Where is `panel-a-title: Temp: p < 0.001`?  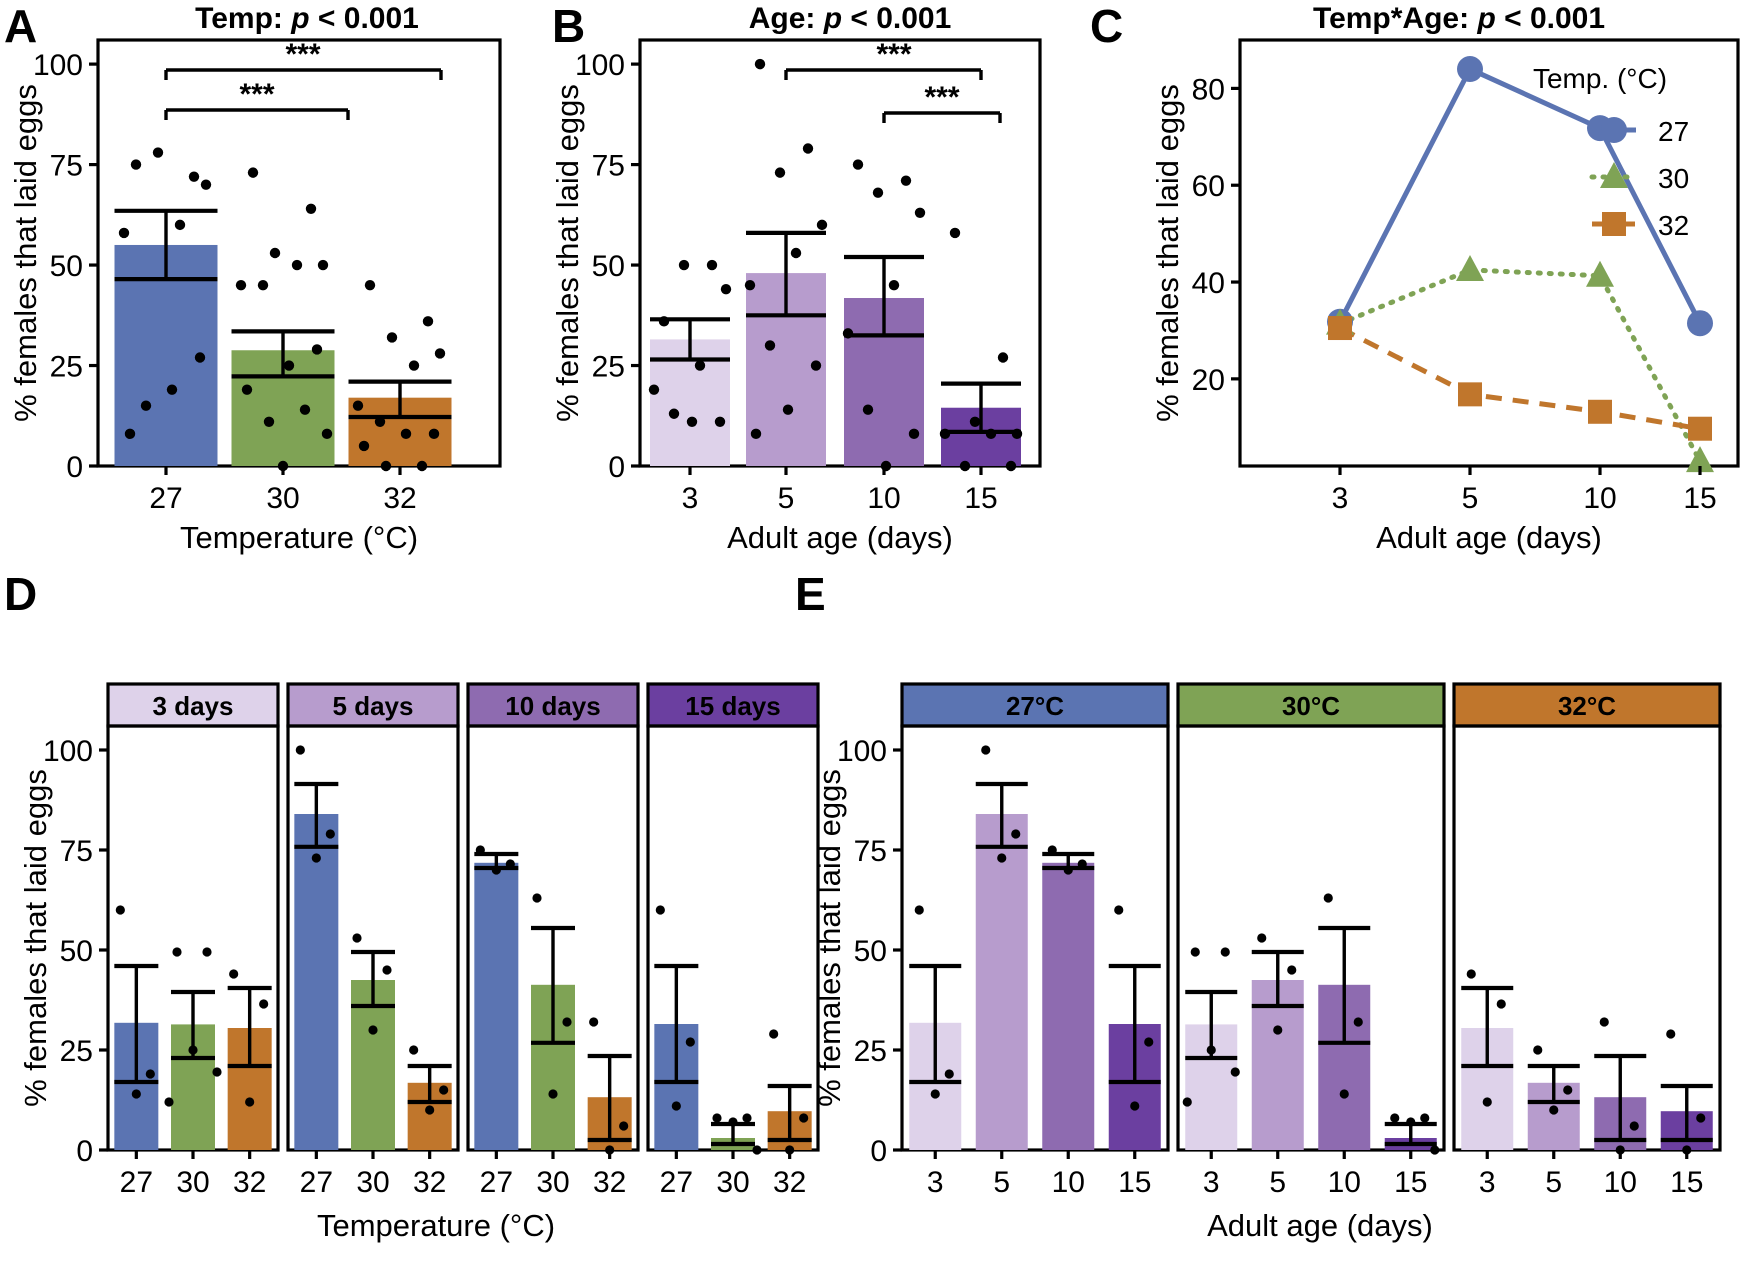 panel-a-title: Temp: p < 0.001 is located at coordinates (307, 18).